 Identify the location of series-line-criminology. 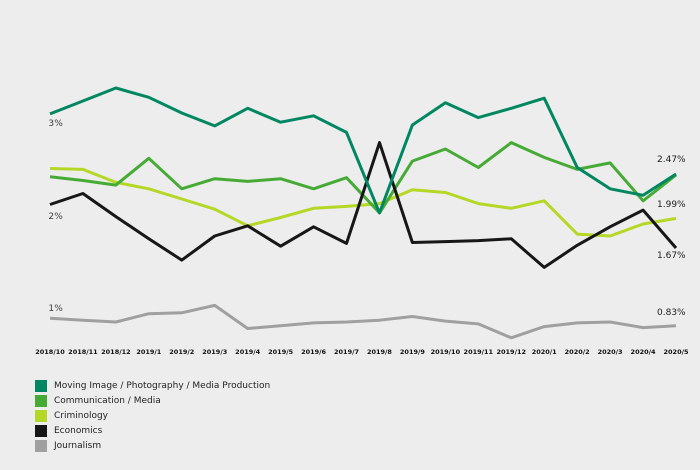
(363, 202).